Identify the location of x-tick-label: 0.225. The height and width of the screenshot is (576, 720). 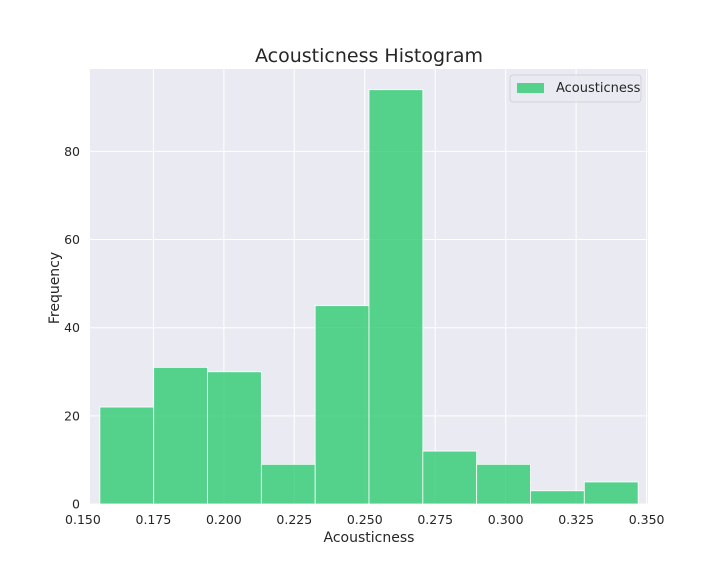
(294, 519).